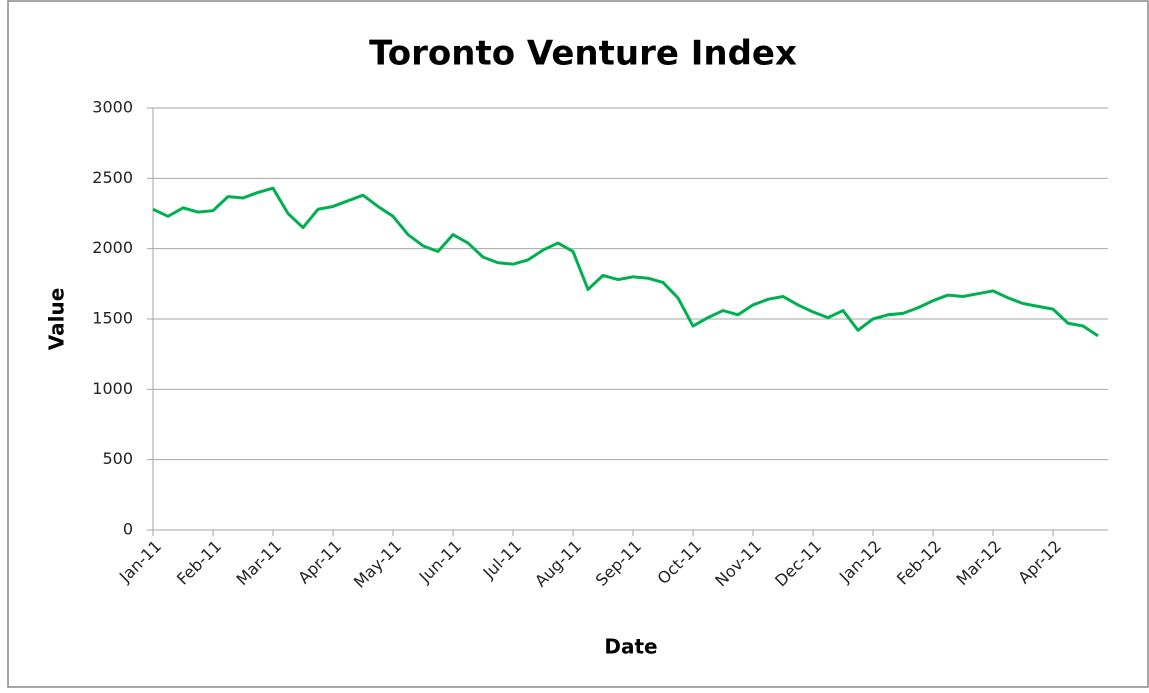 The height and width of the screenshot is (693, 1149). What do you see at coordinates (860, 562) in the screenshot?
I see `x-tick-label: Jan-12` at bounding box center [860, 562].